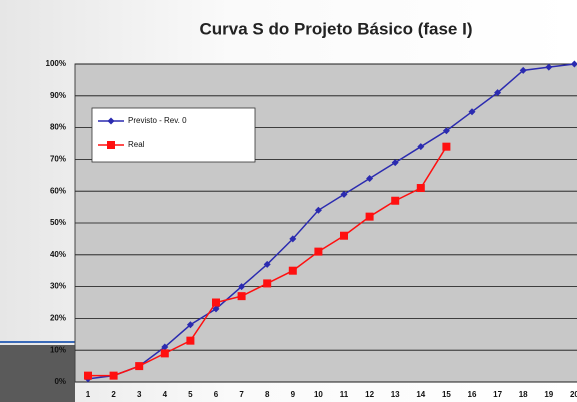 Image resolution: width=577 pixels, height=402 pixels. Describe the element at coordinates (190, 394) in the screenshot. I see `x-tick-label: 5` at that location.